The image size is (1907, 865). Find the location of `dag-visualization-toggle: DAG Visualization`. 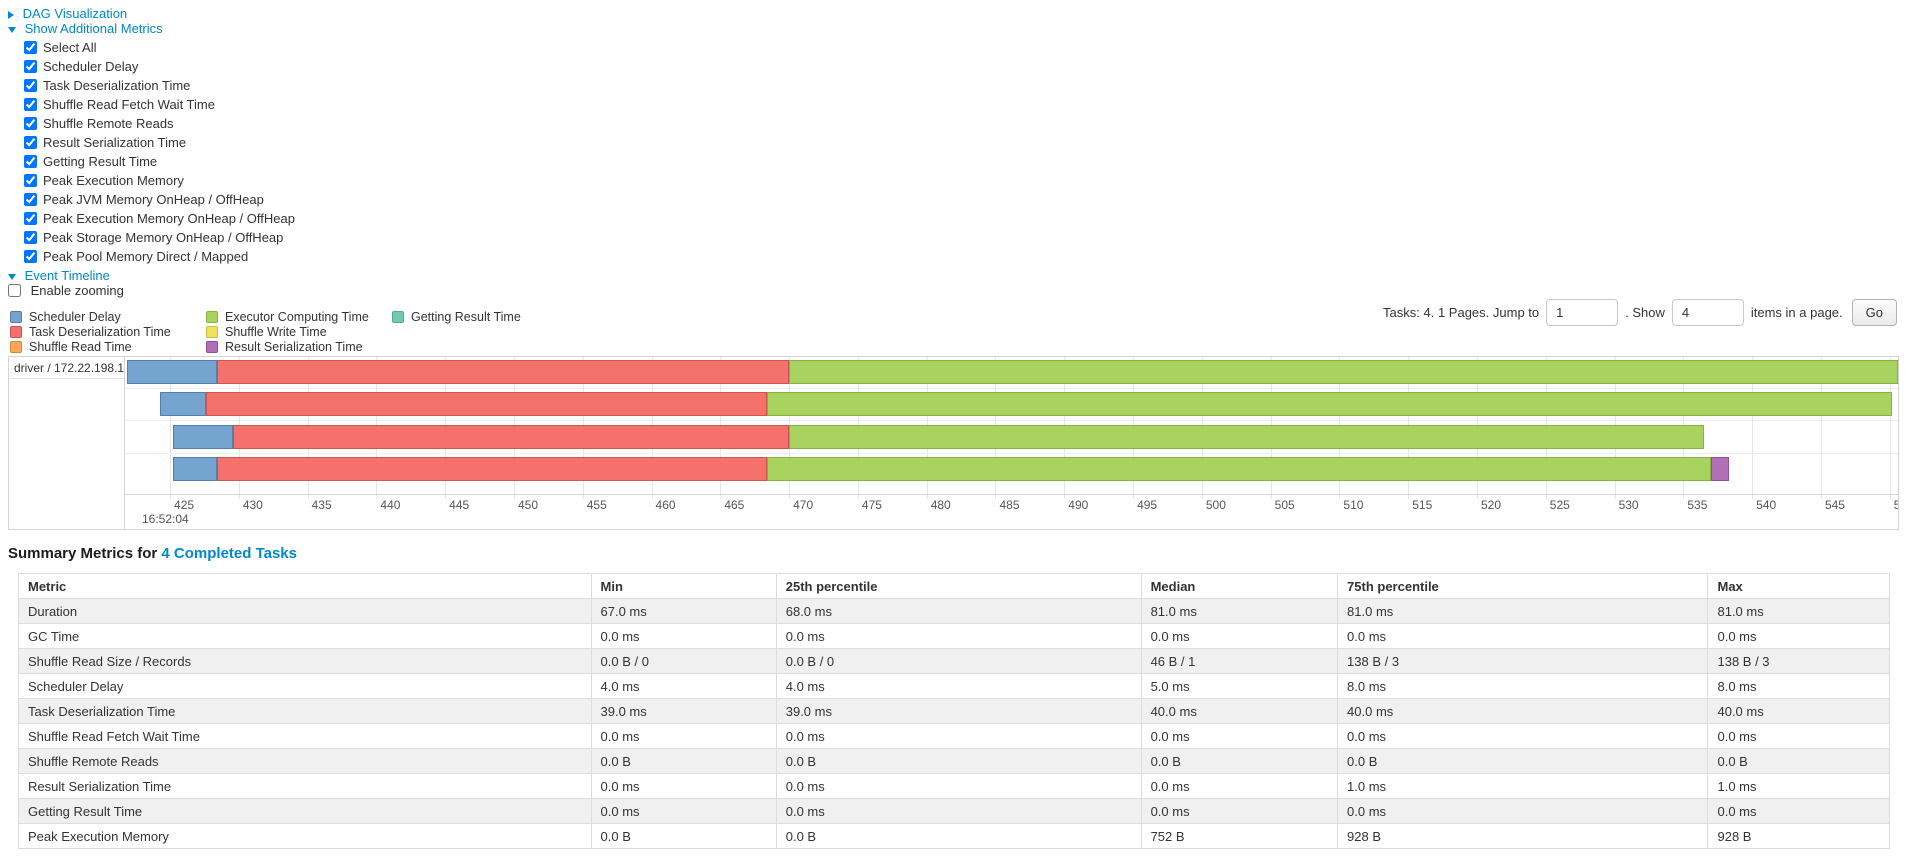

dag-visualization-toggle: DAG Visualization is located at coordinates (957, 13).